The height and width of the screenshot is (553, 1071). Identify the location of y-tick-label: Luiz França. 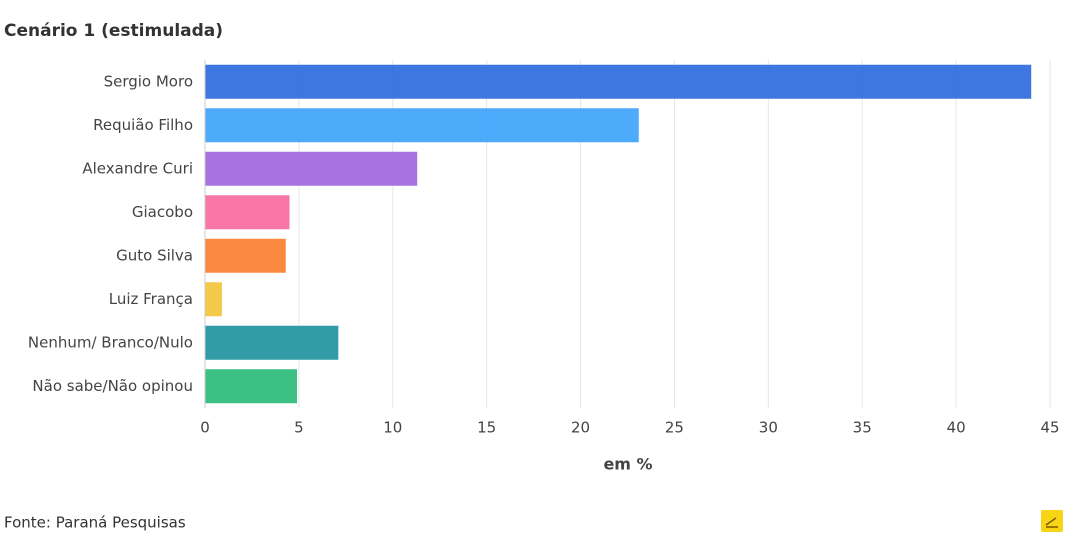
(151, 299).